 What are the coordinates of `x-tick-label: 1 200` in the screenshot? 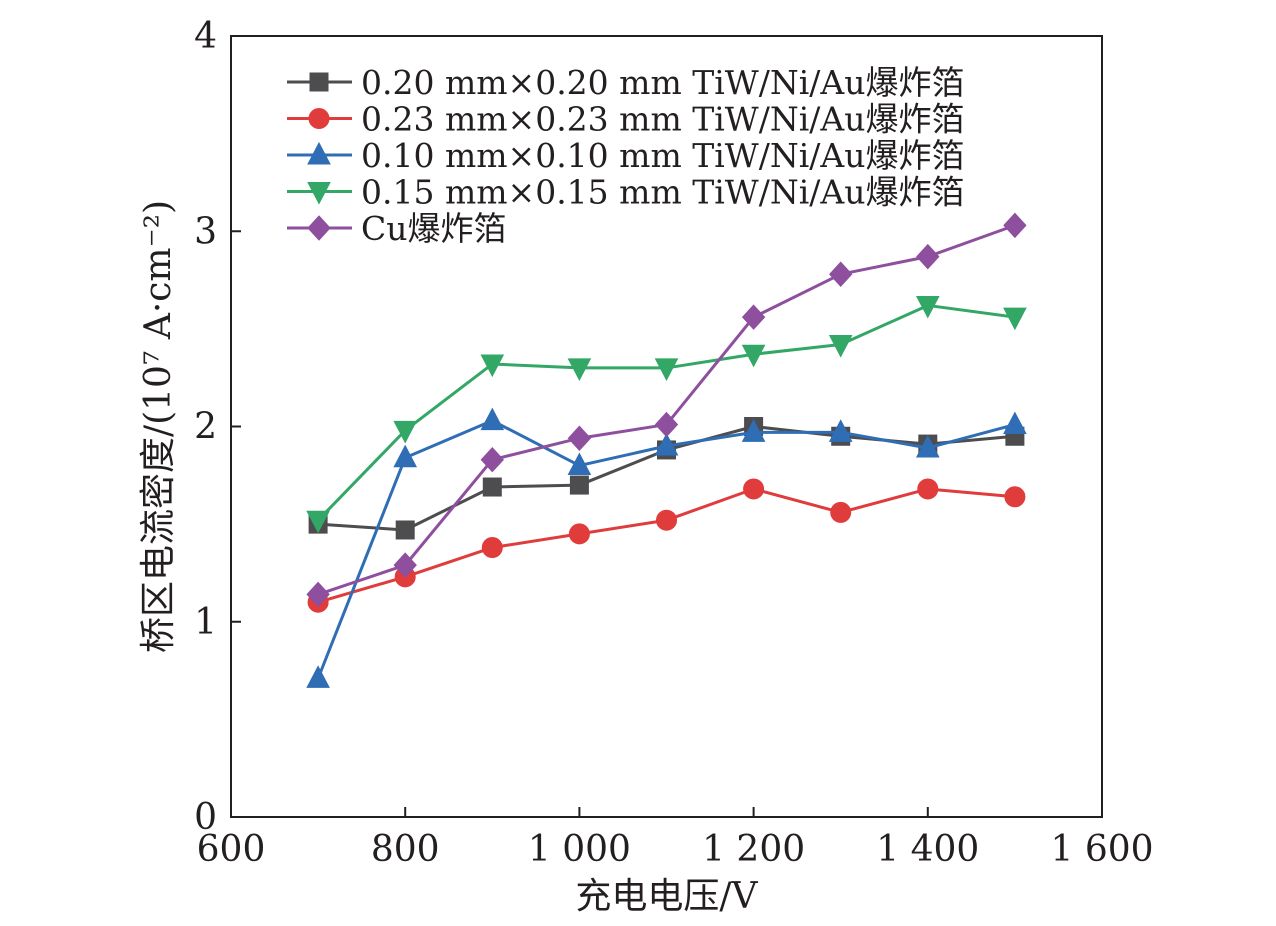 It's located at (753, 849).